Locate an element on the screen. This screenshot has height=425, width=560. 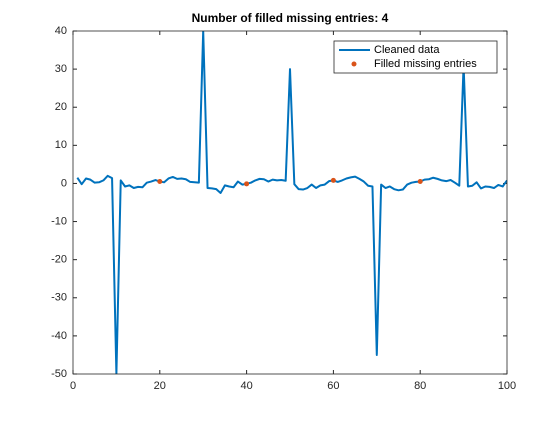
x-tick-label: 0 is located at coordinates (73, 386).